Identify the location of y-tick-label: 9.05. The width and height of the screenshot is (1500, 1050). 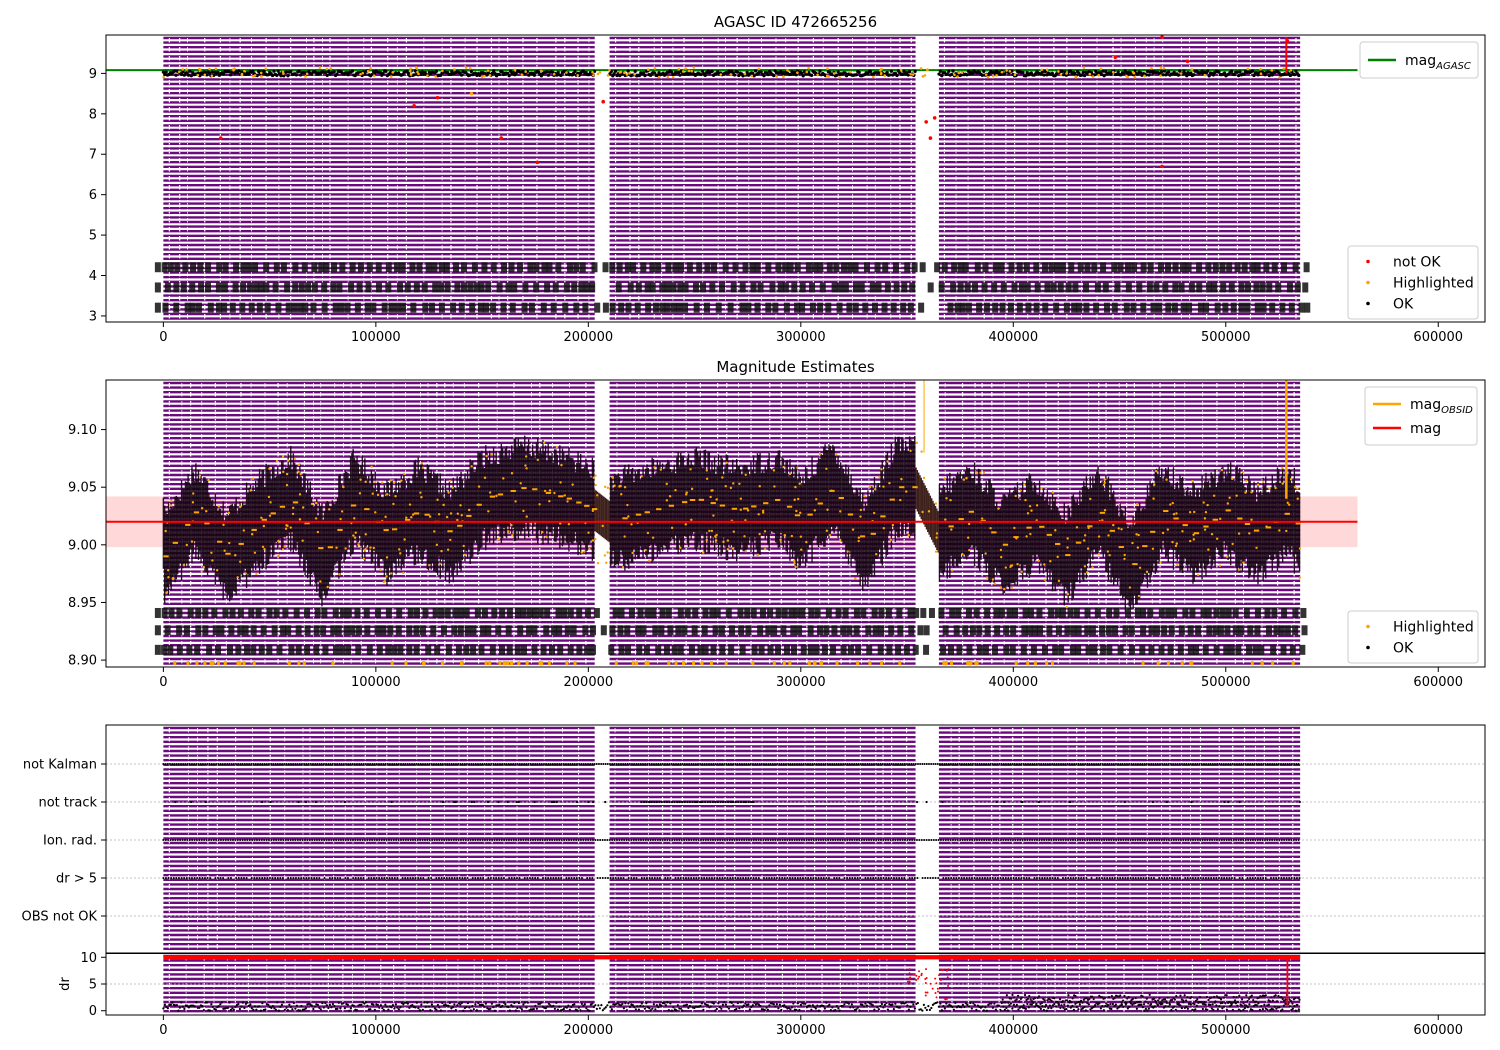
(82, 488).